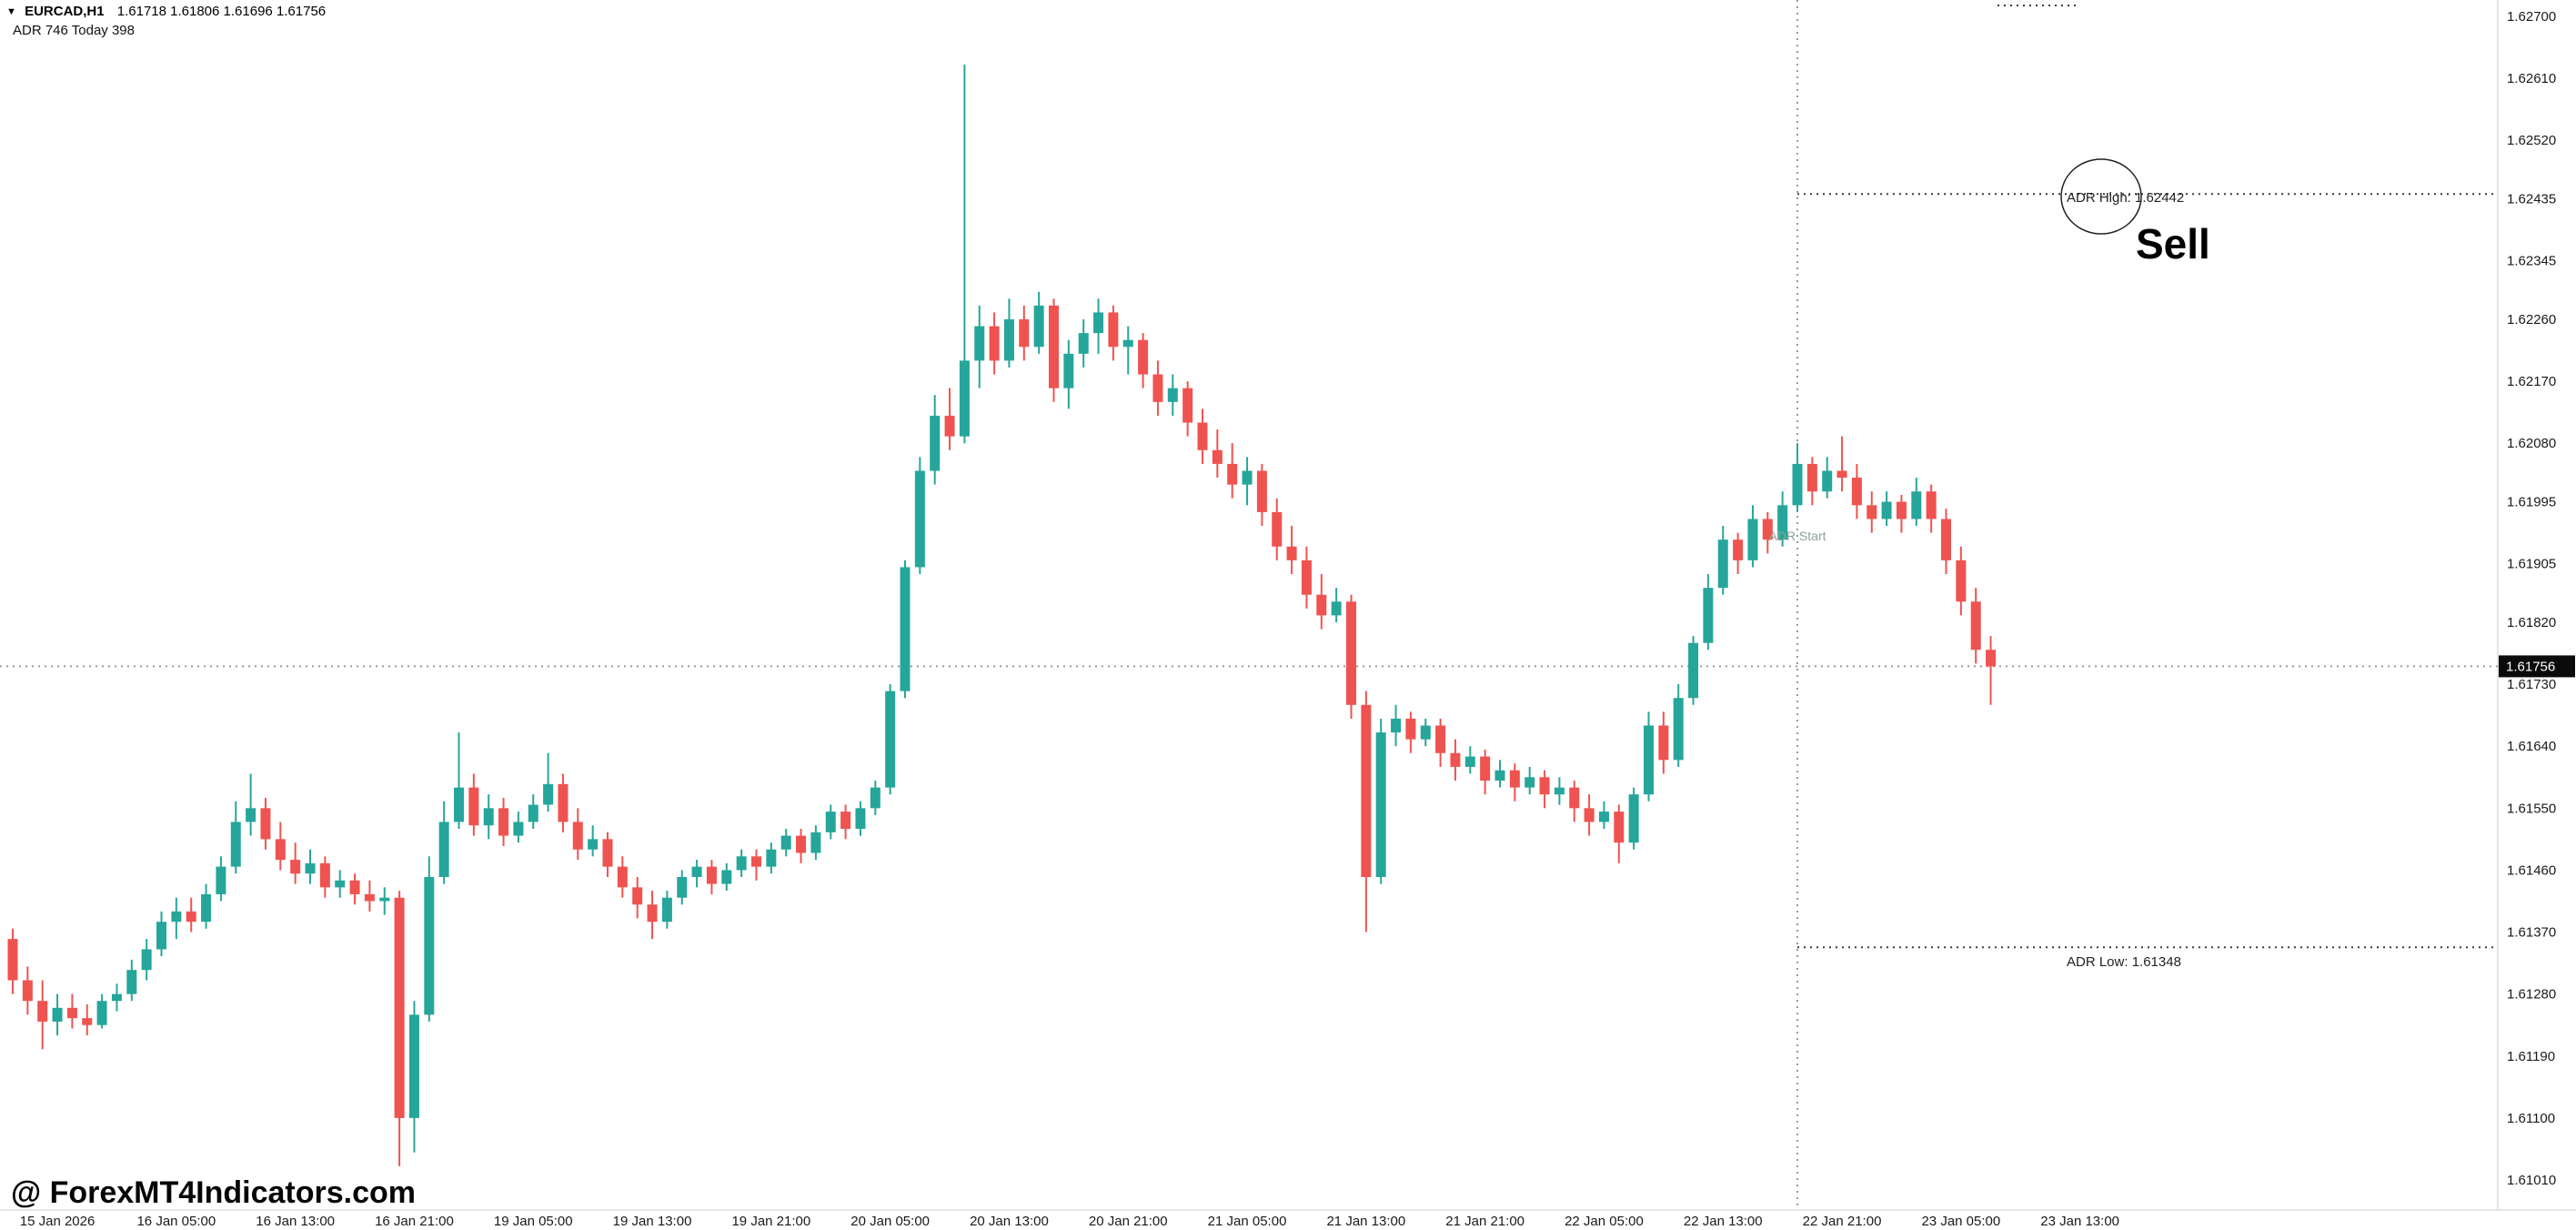  I want to click on time-axis-label: 16 Jan 05:00, so click(176, 1221).